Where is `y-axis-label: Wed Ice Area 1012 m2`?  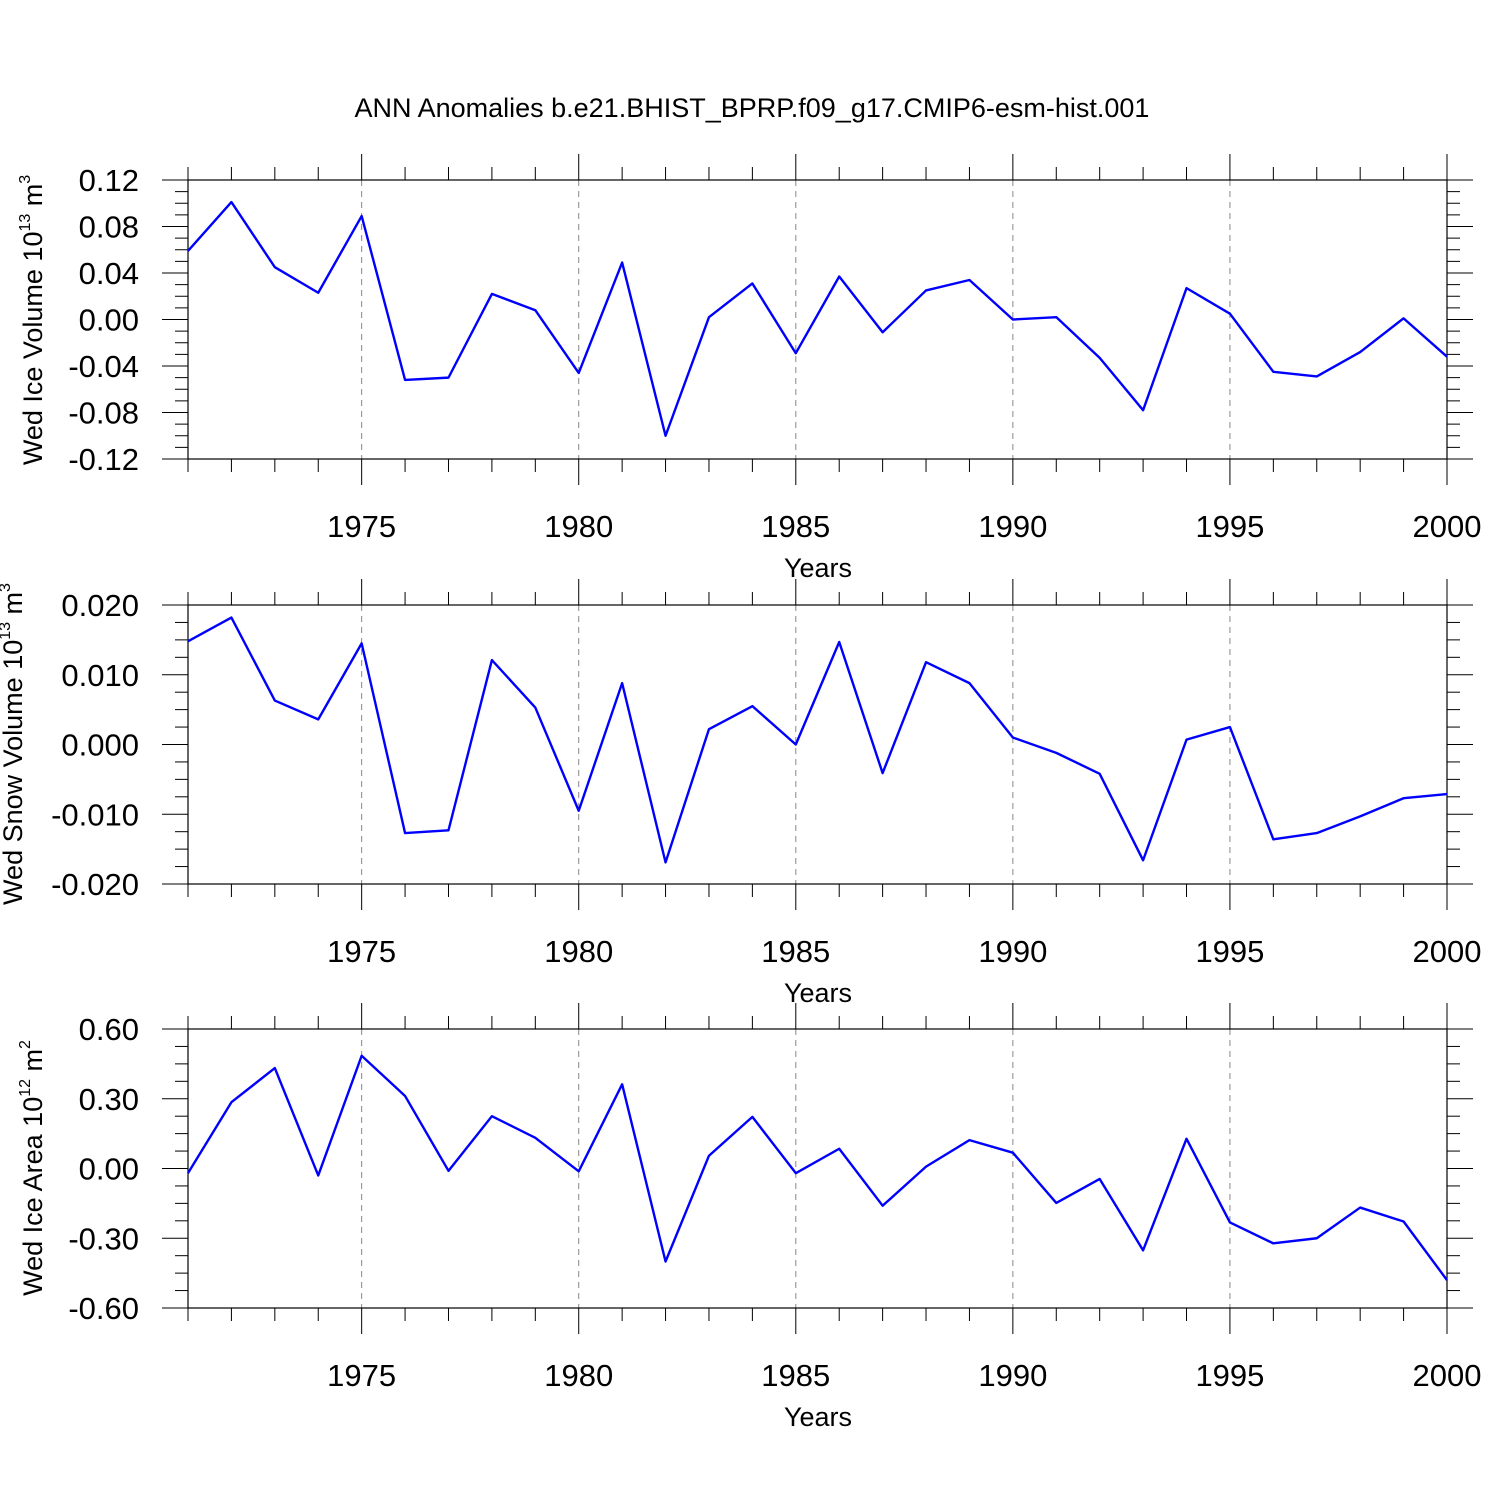
y-axis-label: Wed Ice Area 1012 m2 is located at coordinates (32, 1168).